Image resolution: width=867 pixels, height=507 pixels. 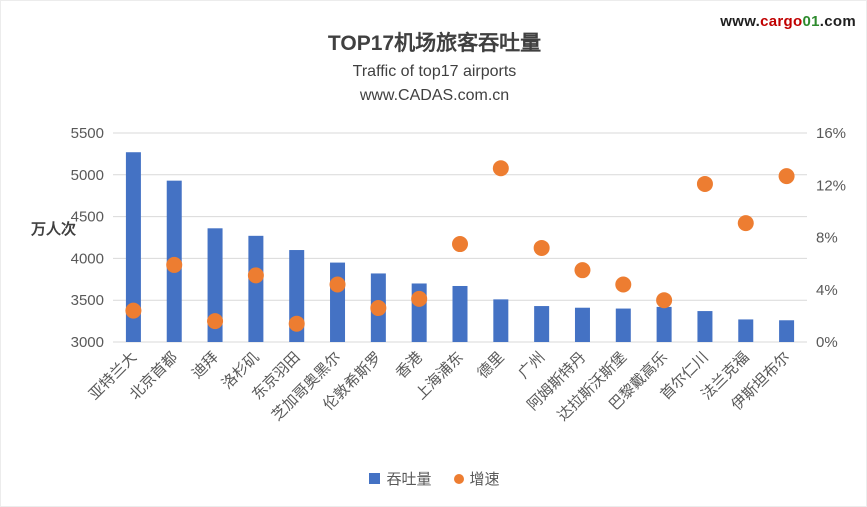 What do you see at coordinates (433, 478) in the screenshot?
I see `chart-legend: 吞吐量 增速` at bounding box center [433, 478].